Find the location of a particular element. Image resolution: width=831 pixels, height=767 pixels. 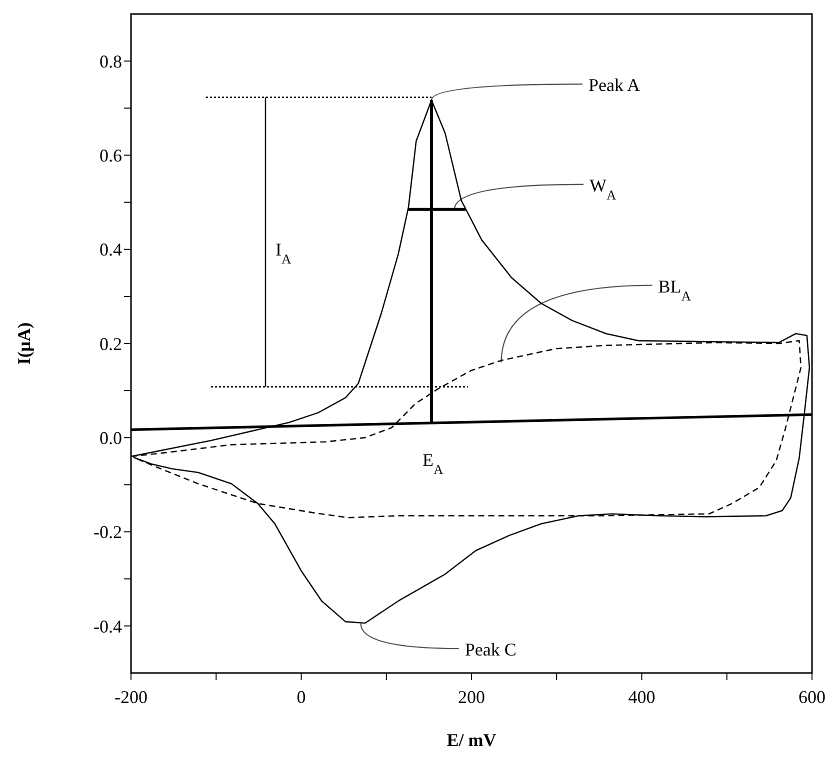

annotation: Peak C is located at coordinates (490, 650).